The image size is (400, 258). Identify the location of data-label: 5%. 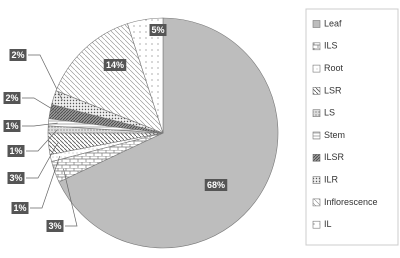
(157, 30).